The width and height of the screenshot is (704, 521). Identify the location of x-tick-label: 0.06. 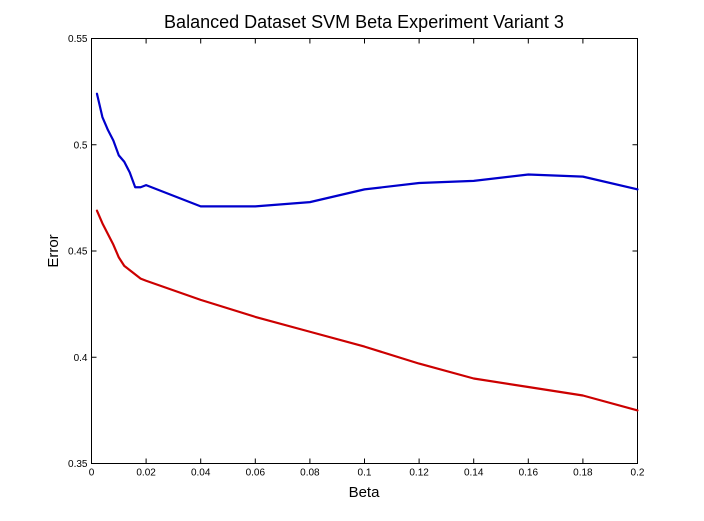
(256, 473).